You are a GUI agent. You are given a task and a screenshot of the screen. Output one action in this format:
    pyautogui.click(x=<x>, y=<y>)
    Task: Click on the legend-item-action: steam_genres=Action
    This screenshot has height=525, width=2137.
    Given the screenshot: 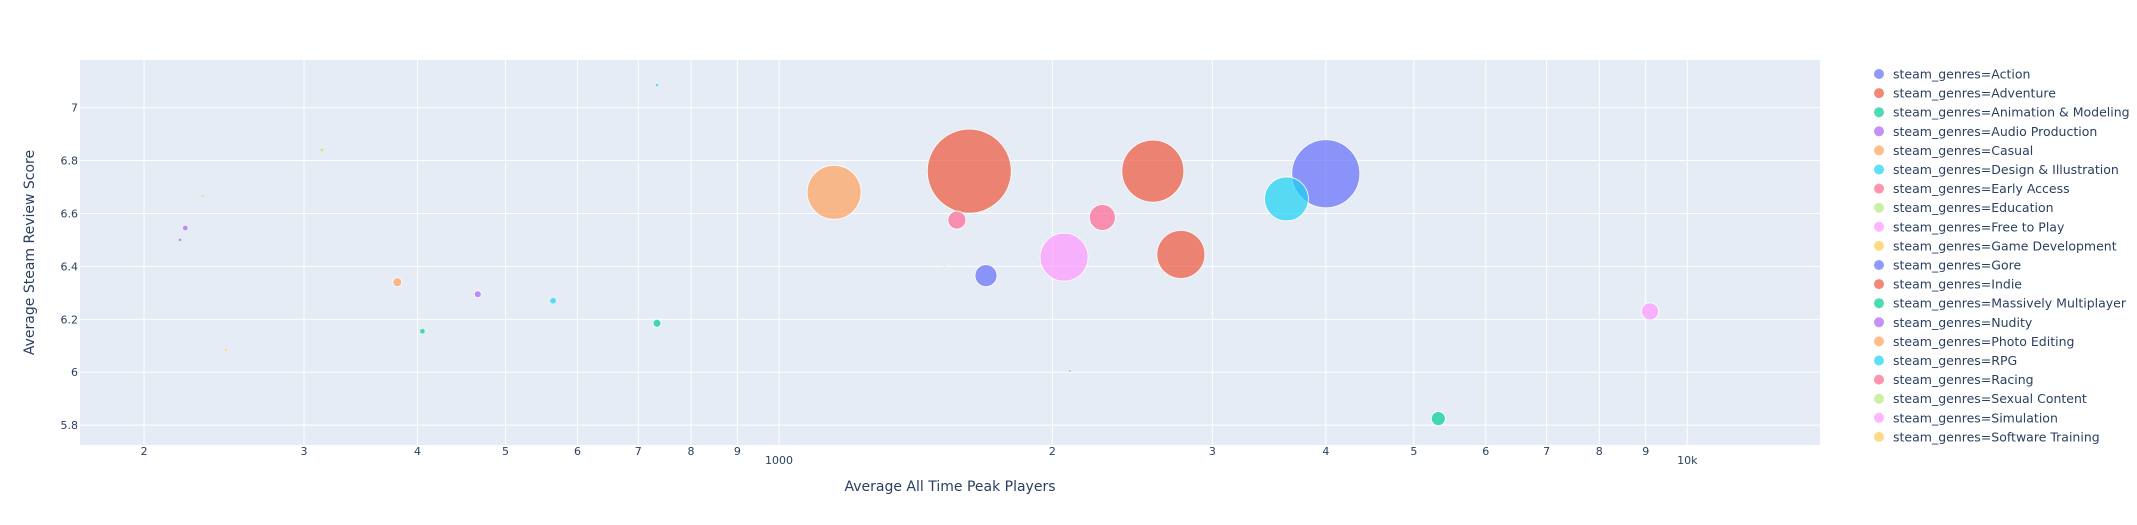 What is the action you would take?
    pyautogui.click(x=1952, y=74)
    